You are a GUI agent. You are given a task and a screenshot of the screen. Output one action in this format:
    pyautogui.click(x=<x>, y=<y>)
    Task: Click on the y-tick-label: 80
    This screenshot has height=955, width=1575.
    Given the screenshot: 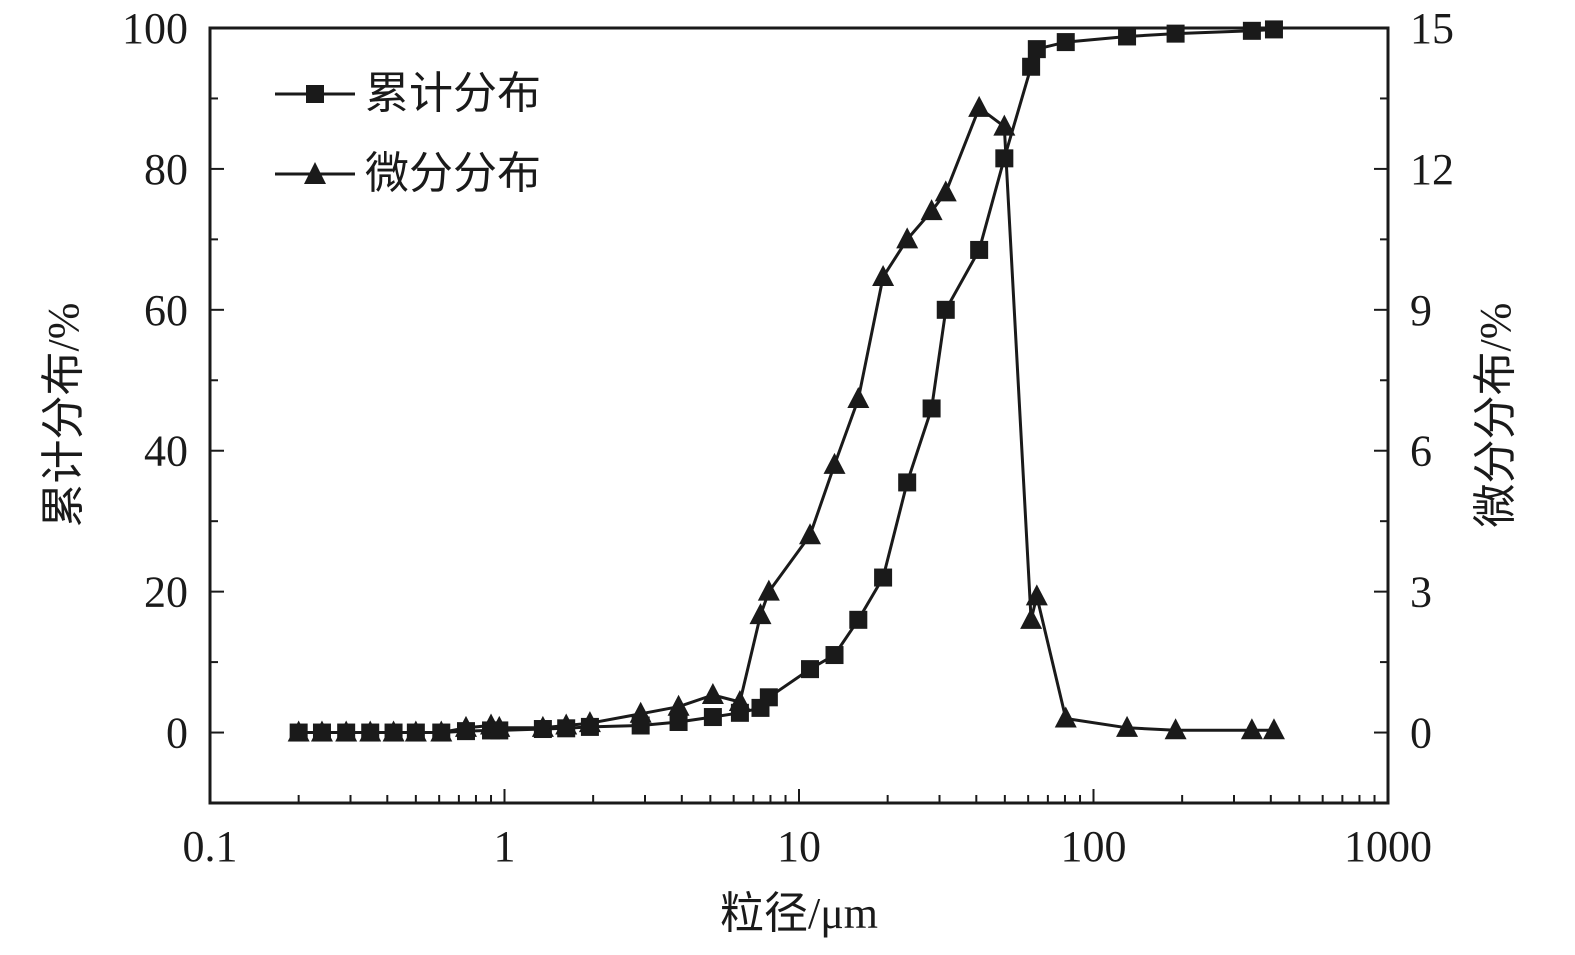 What is the action you would take?
    pyautogui.click(x=166, y=169)
    